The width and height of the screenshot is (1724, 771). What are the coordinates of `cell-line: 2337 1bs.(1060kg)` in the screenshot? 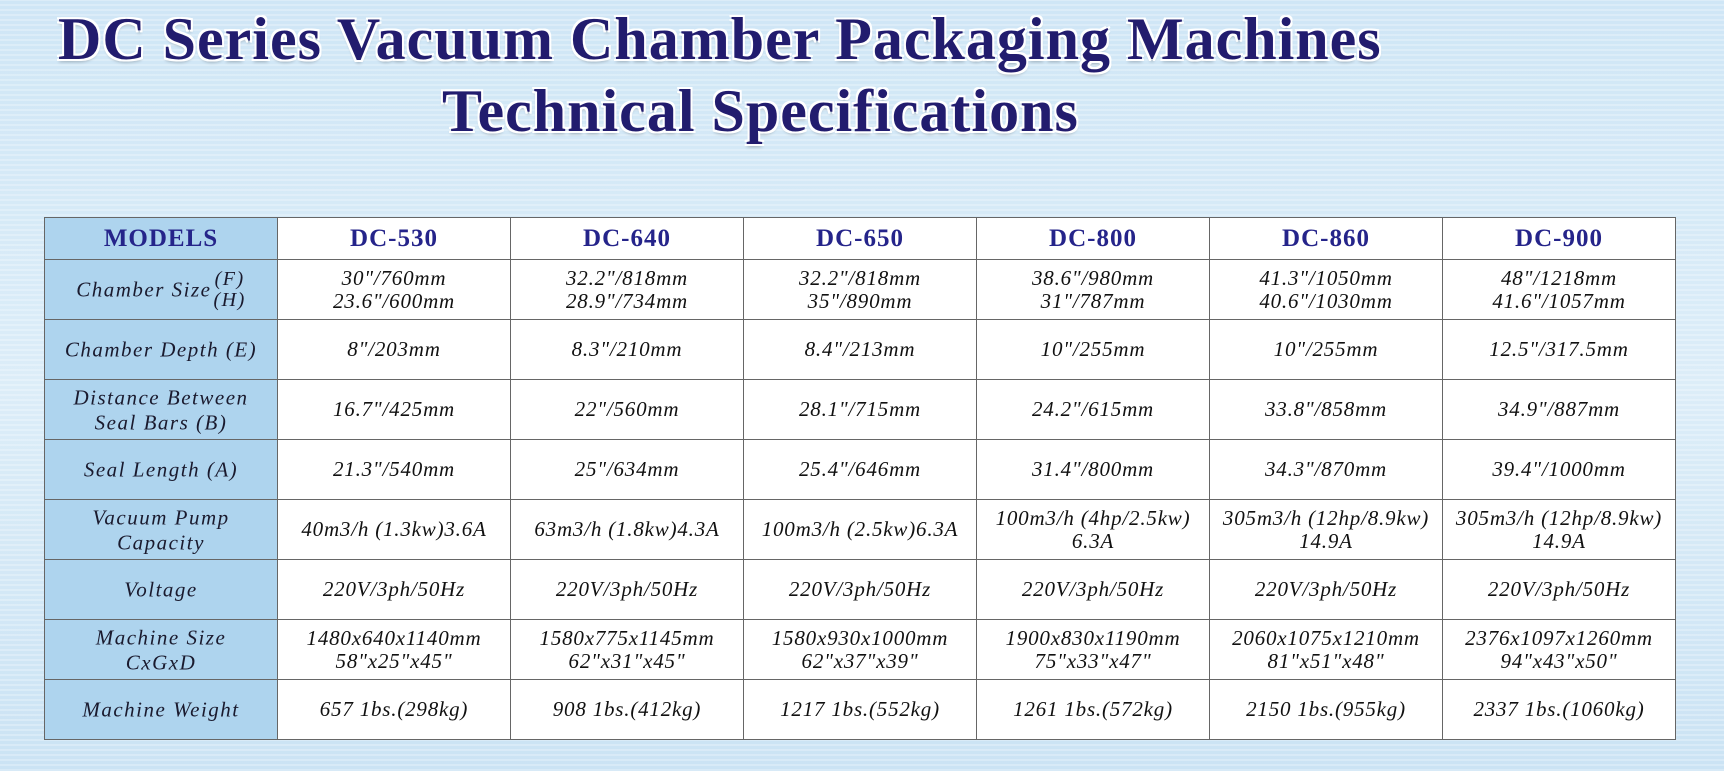 It's located at (1559, 709).